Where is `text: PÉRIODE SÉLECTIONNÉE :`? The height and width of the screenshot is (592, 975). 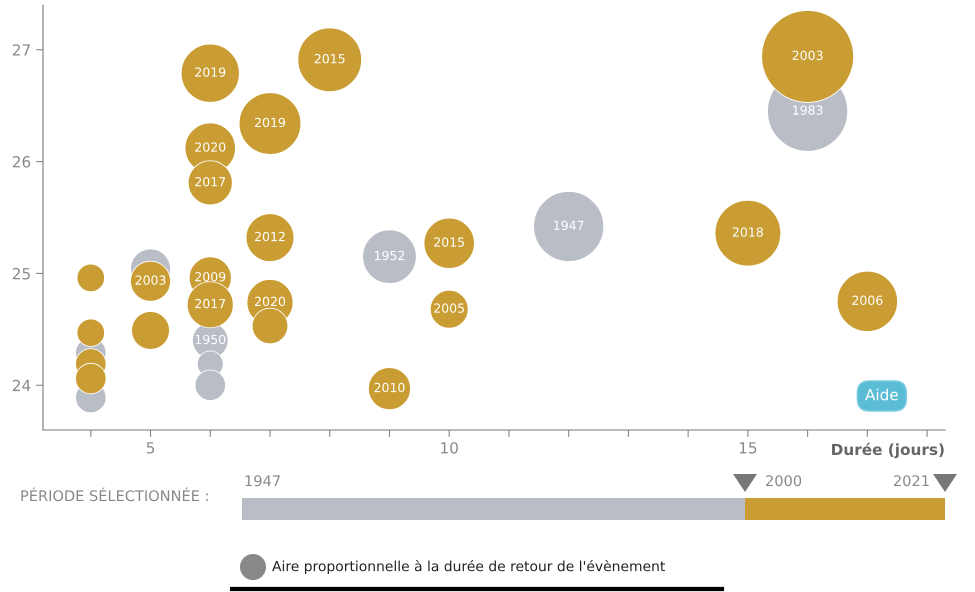
text: PÉRIODE SÉLECTIONNÉE : is located at coordinates (114, 495).